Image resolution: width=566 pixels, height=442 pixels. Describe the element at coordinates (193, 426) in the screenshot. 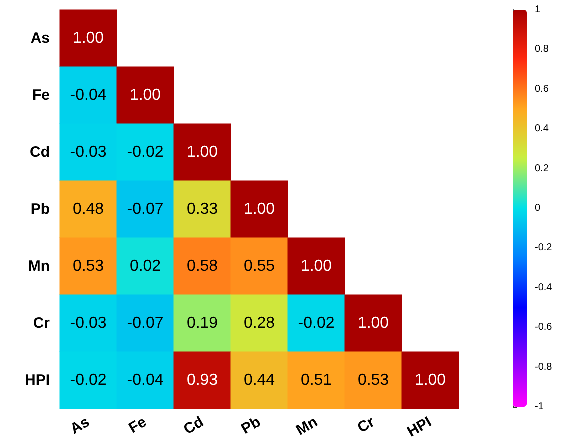

I see `x-tick-label: Cd` at that location.